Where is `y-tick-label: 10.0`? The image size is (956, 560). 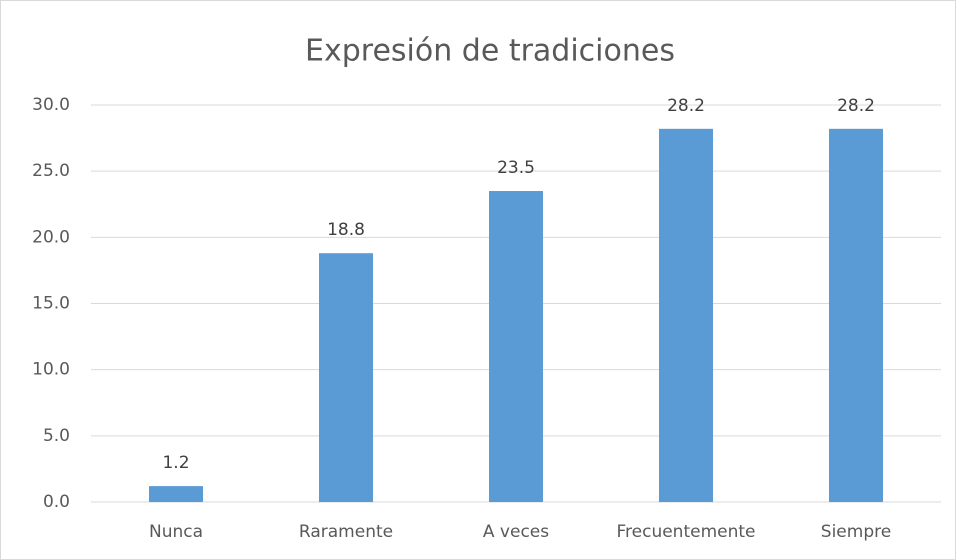 y-tick-label: 10.0 is located at coordinates (51, 370).